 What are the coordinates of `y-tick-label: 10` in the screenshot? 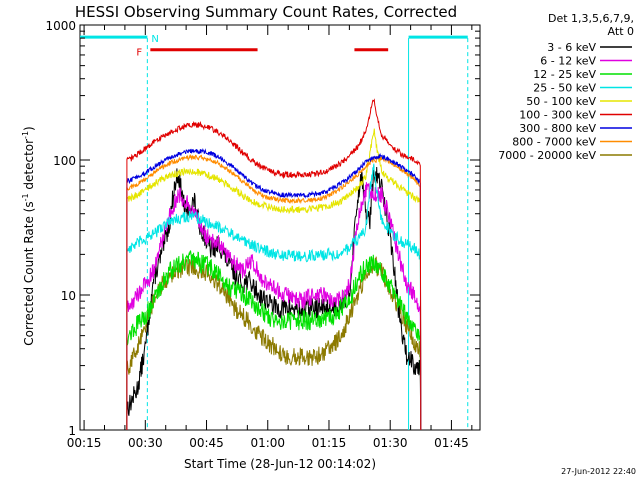 It's located at (68, 296).